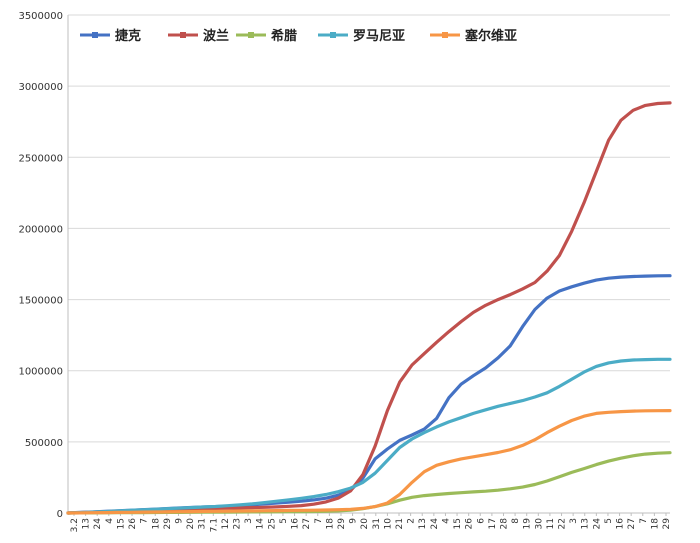 The width and height of the screenshot is (700, 543). I want to click on legend-label: 希腊, so click(284, 36).